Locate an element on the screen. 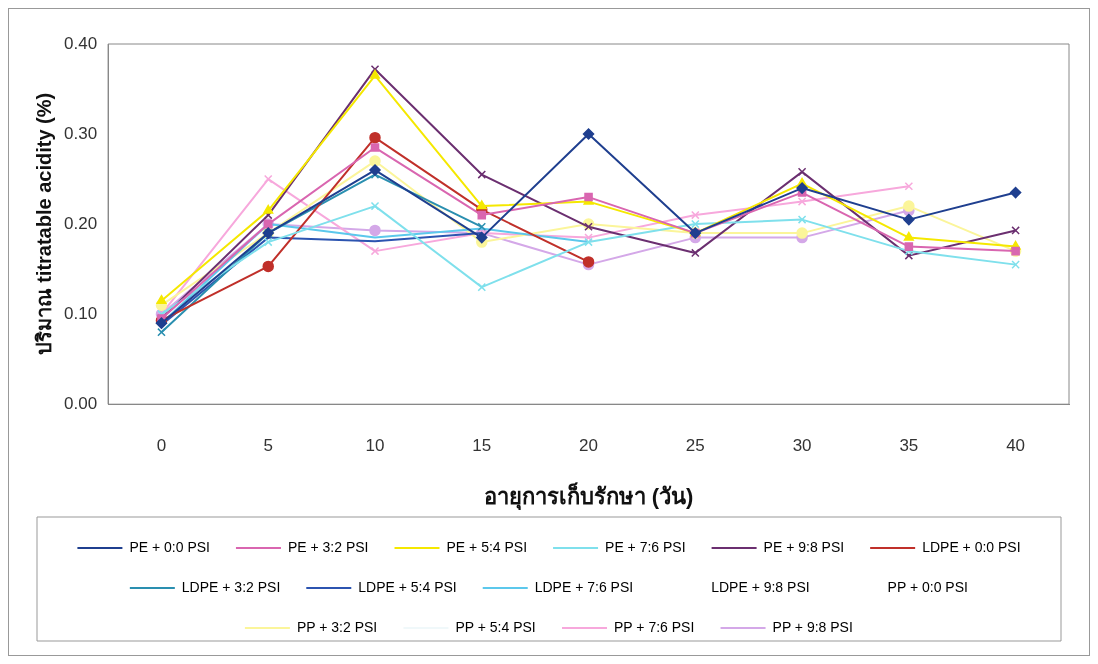  legend-label: LDPE + 5:4 PSI is located at coordinates (407, 586).